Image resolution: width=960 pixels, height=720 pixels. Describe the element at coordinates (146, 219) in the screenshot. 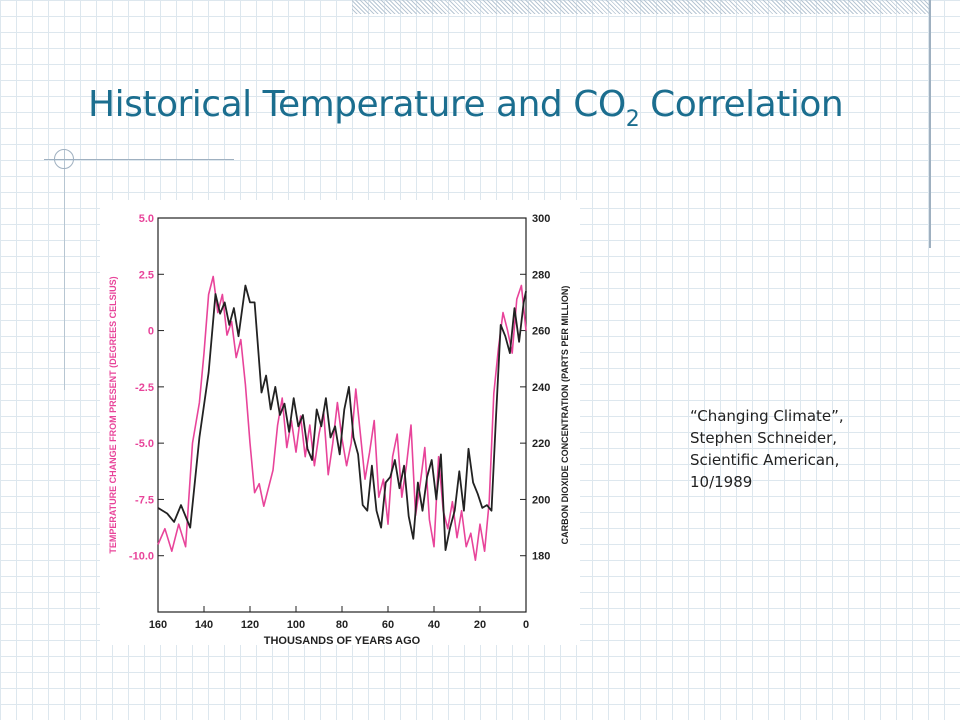

I see `y-left-tick-label: 5.0` at that location.